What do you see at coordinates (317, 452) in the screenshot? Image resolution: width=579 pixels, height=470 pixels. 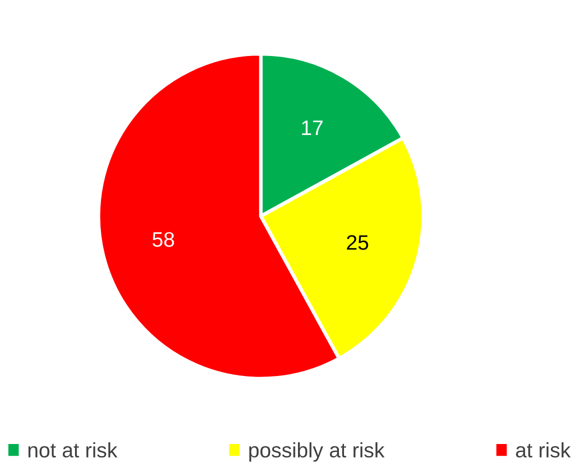 I see `legend-label: possibly at risk` at bounding box center [317, 452].